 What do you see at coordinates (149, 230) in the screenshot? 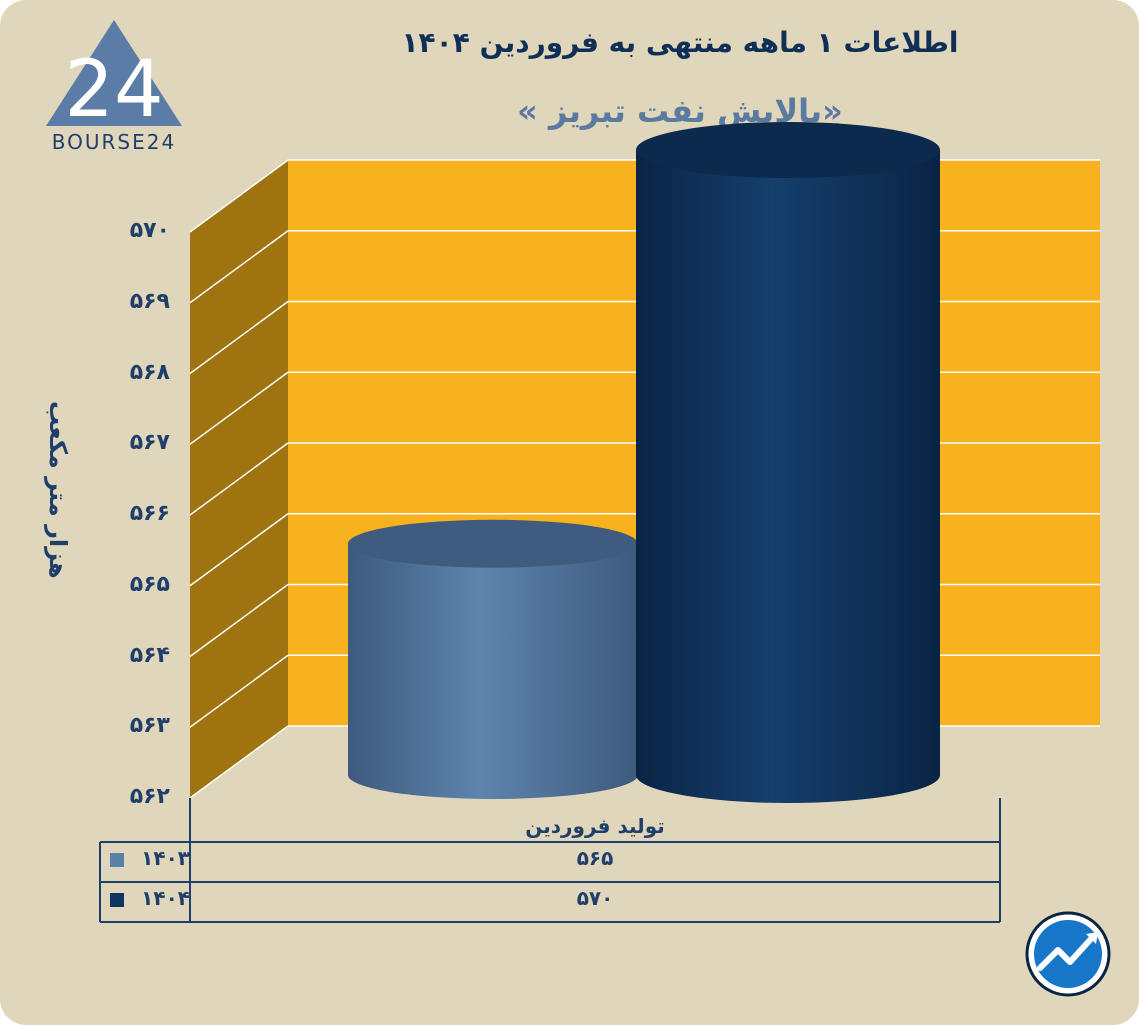
I see `y-tick-label: ۵۷۰` at bounding box center [149, 230].